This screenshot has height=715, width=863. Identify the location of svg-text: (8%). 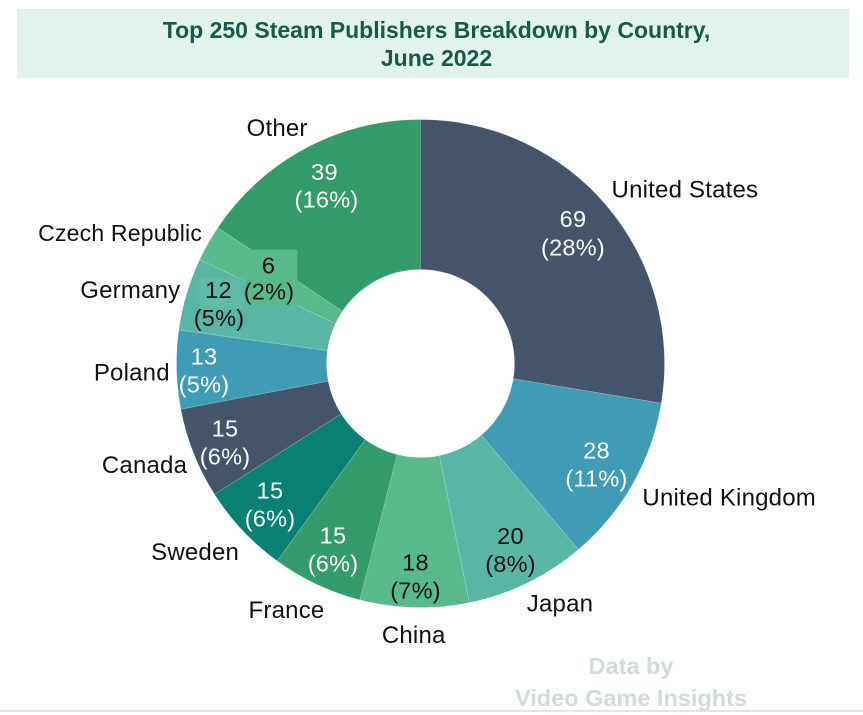
(510, 564).